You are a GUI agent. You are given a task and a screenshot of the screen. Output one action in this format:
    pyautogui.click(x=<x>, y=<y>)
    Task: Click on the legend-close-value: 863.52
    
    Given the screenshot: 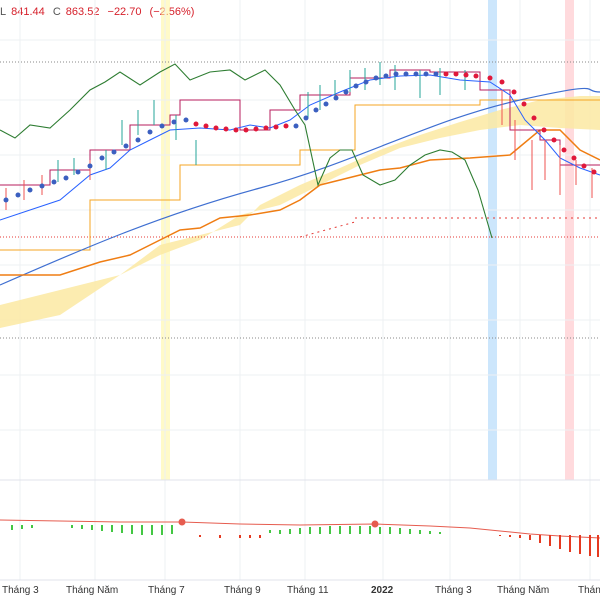 What is the action you would take?
    pyautogui.click(x=82, y=12)
    